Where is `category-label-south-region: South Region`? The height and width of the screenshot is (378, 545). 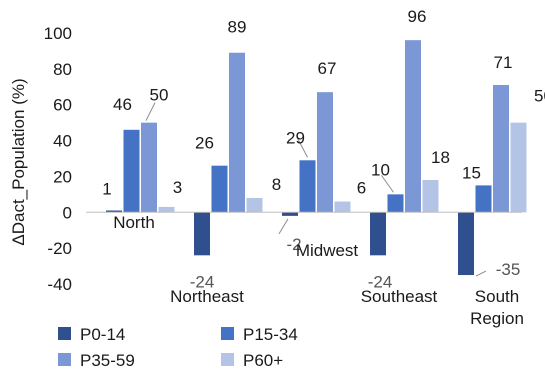
category-label-south-region: South Region is located at coordinates (497, 307).